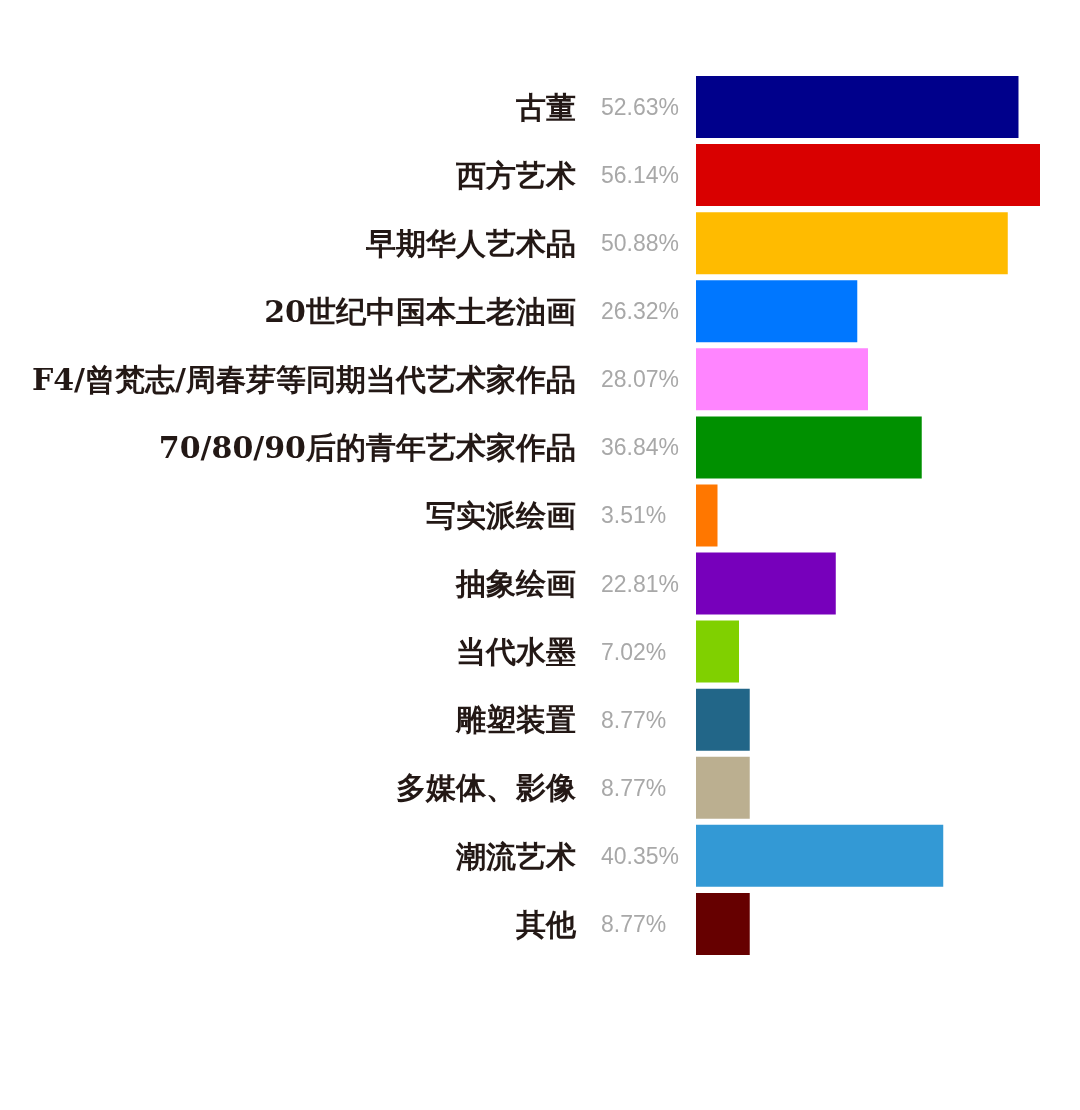  I want to click on data-label: 28.07%, so click(640, 379).